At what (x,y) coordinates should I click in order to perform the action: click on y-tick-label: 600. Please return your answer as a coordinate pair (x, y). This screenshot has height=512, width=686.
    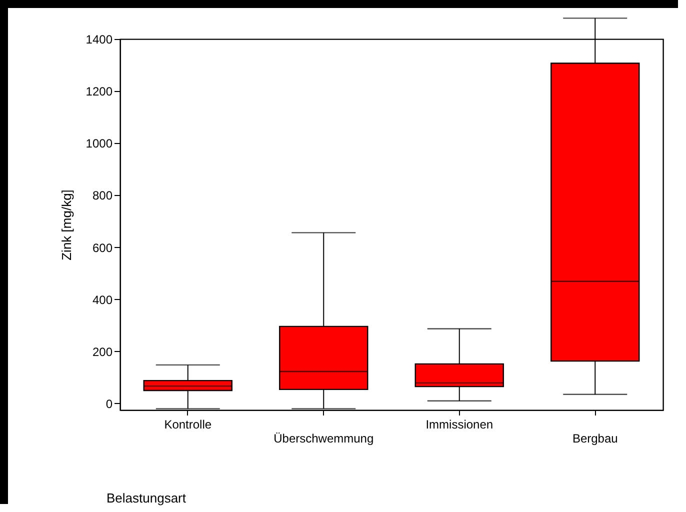
    Looking at the image, I should click on (102, 247).